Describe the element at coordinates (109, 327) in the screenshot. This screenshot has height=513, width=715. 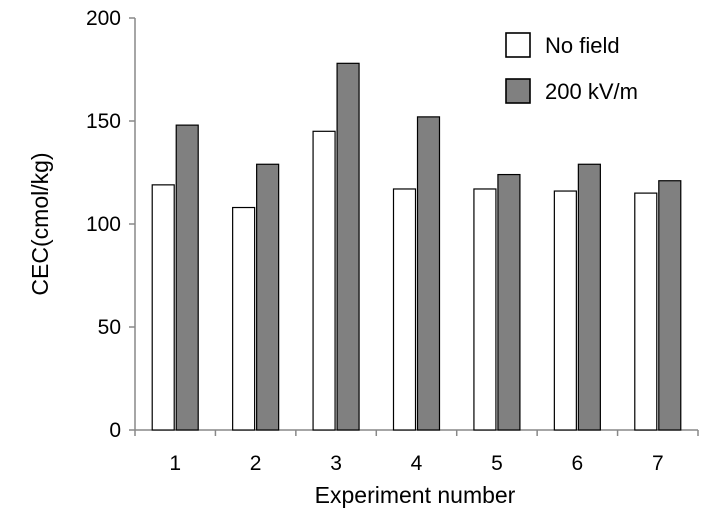
I see `y-tick-label: 50` at that location.